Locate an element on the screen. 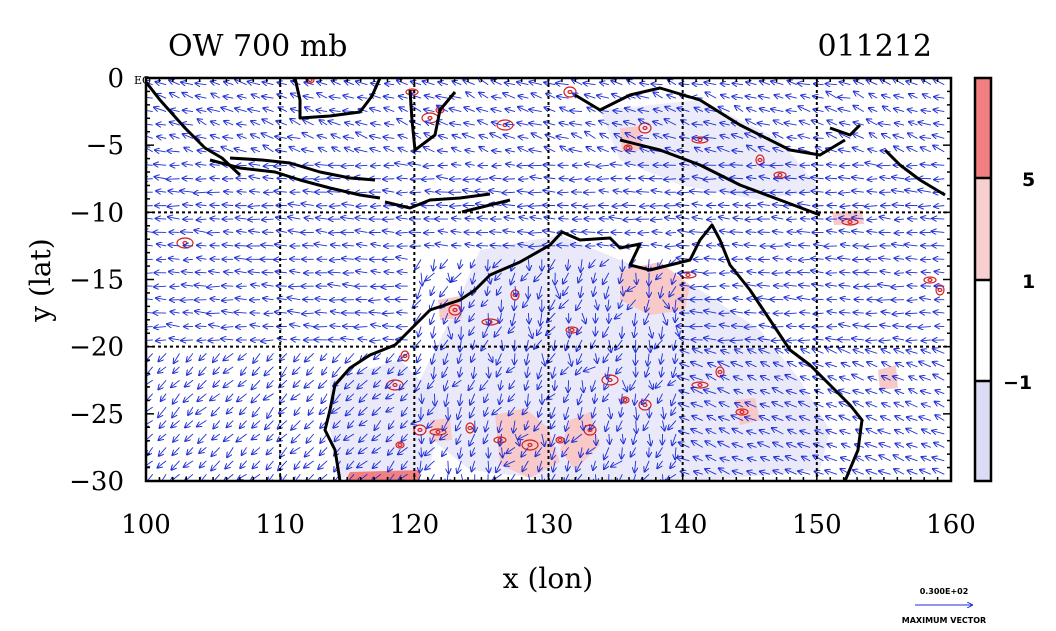  max-vector-value: 0.300E+02 is located at coordinates (944, 591).